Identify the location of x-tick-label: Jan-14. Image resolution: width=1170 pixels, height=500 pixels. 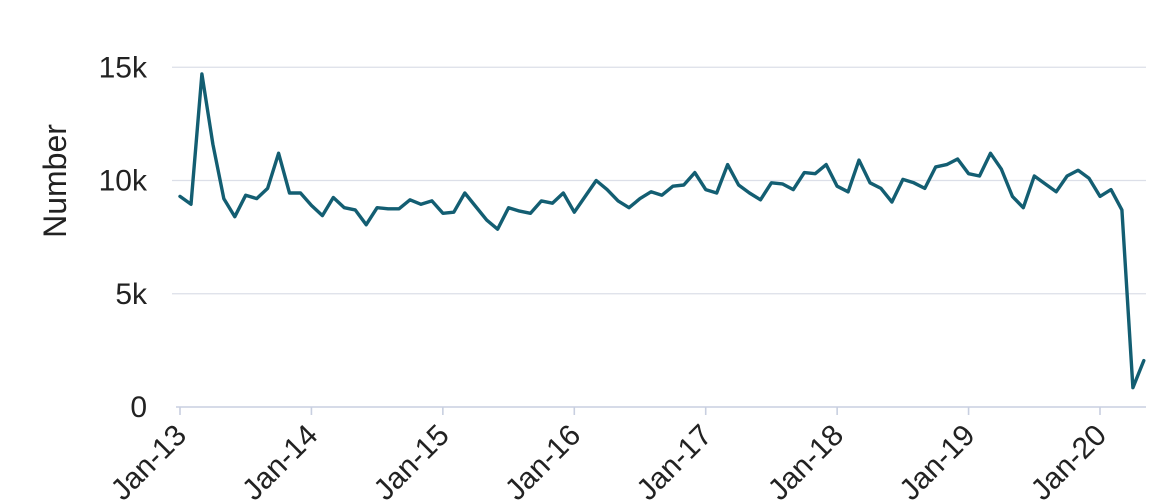
(280, 459).